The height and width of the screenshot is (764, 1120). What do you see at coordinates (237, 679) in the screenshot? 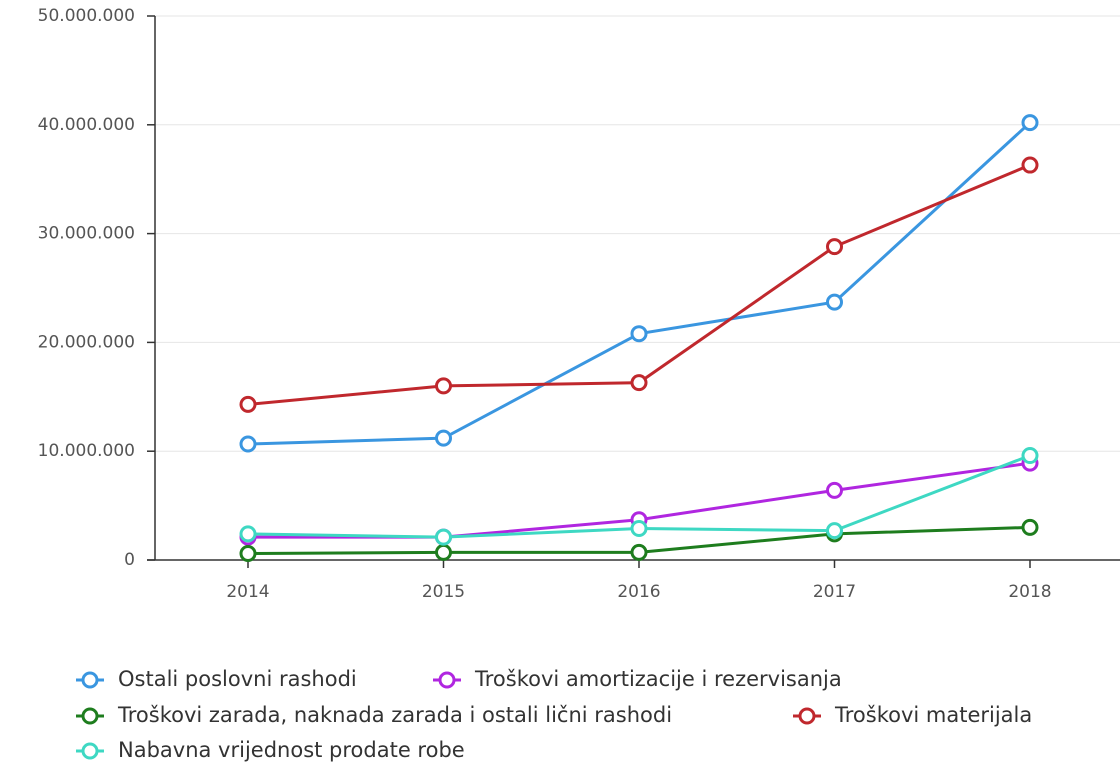
I see `legend-label: Ostali poslovni rashodi` at bounding box center [237, 679].